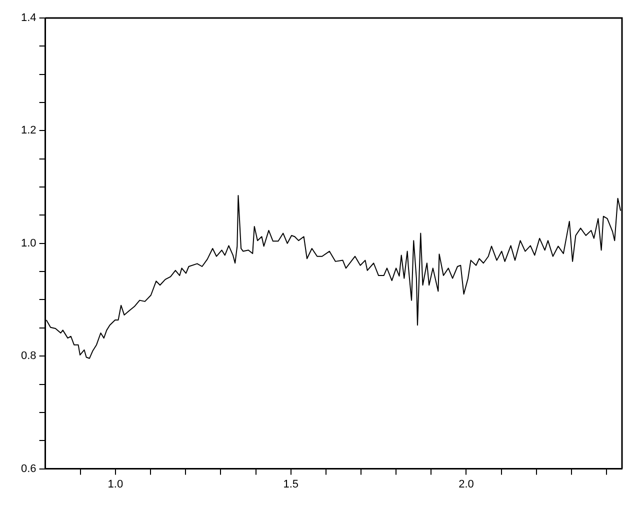 The width and height of the screenshot is (640, 512). Describe the element at coordinates (28, 243) in the screenshot. I see `y-tick-label: 1.0` at that location.